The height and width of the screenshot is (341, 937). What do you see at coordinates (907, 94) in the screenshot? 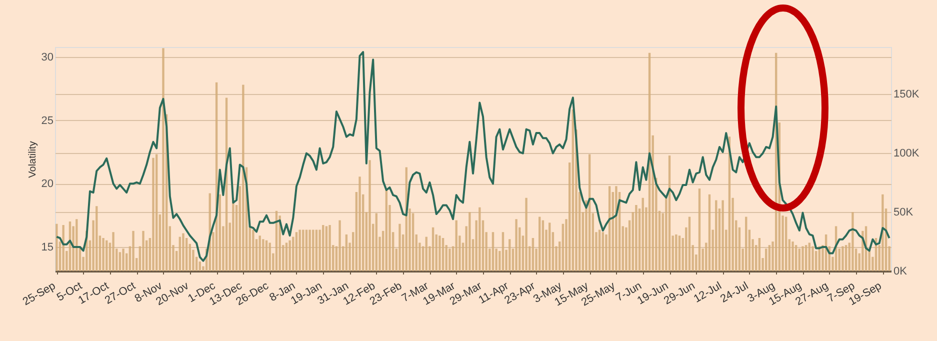
I see `y2-tick-label: 150K` at bounding box center [907, 94].